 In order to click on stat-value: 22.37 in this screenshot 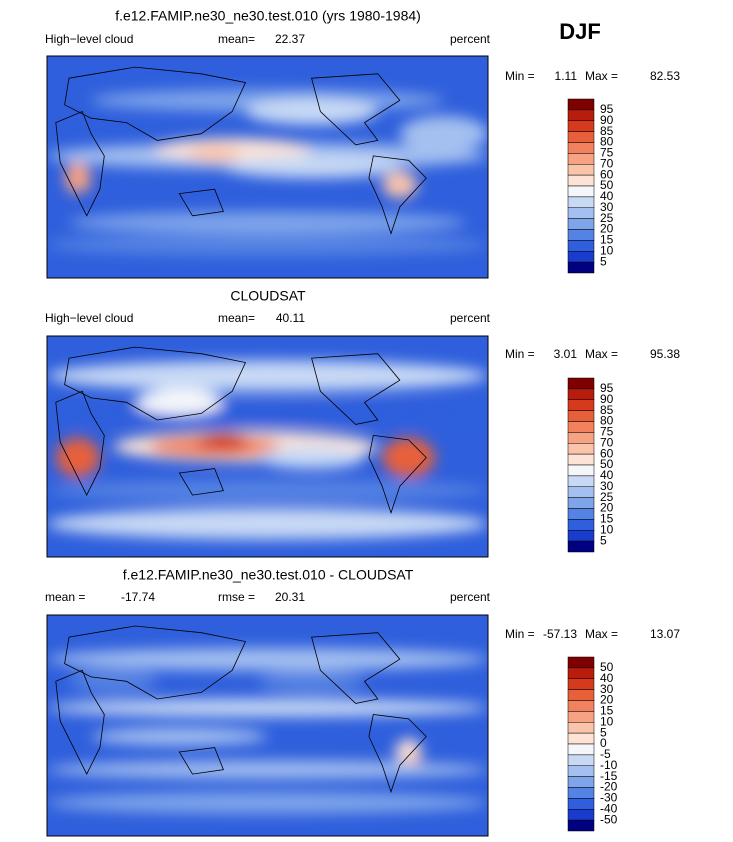, I will do `click(290, 39)`.